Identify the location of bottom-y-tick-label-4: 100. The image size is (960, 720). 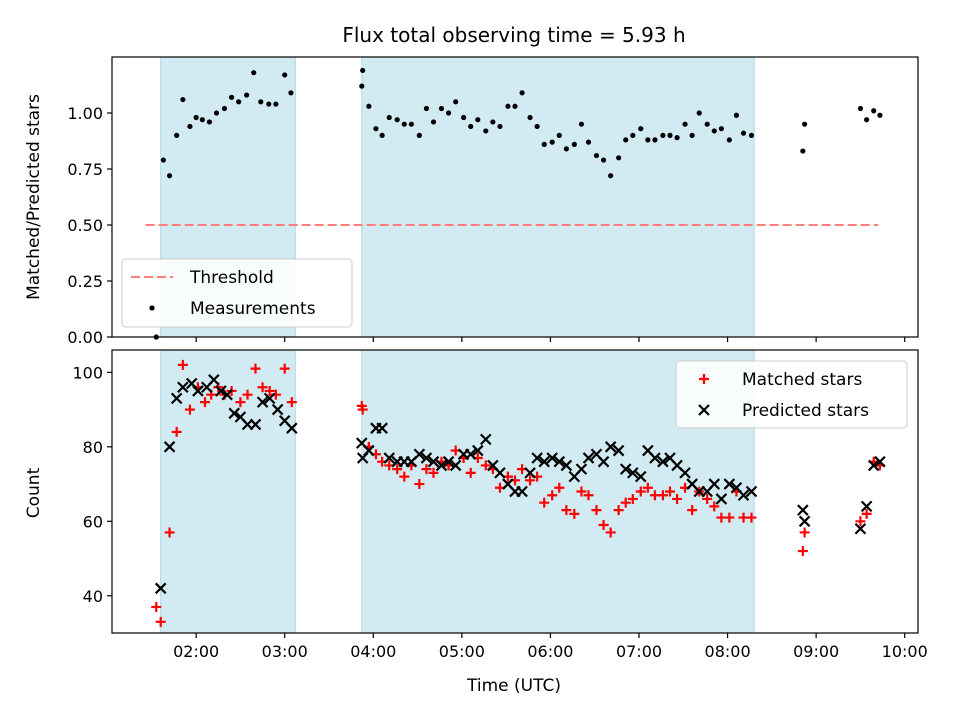
(87, 372).